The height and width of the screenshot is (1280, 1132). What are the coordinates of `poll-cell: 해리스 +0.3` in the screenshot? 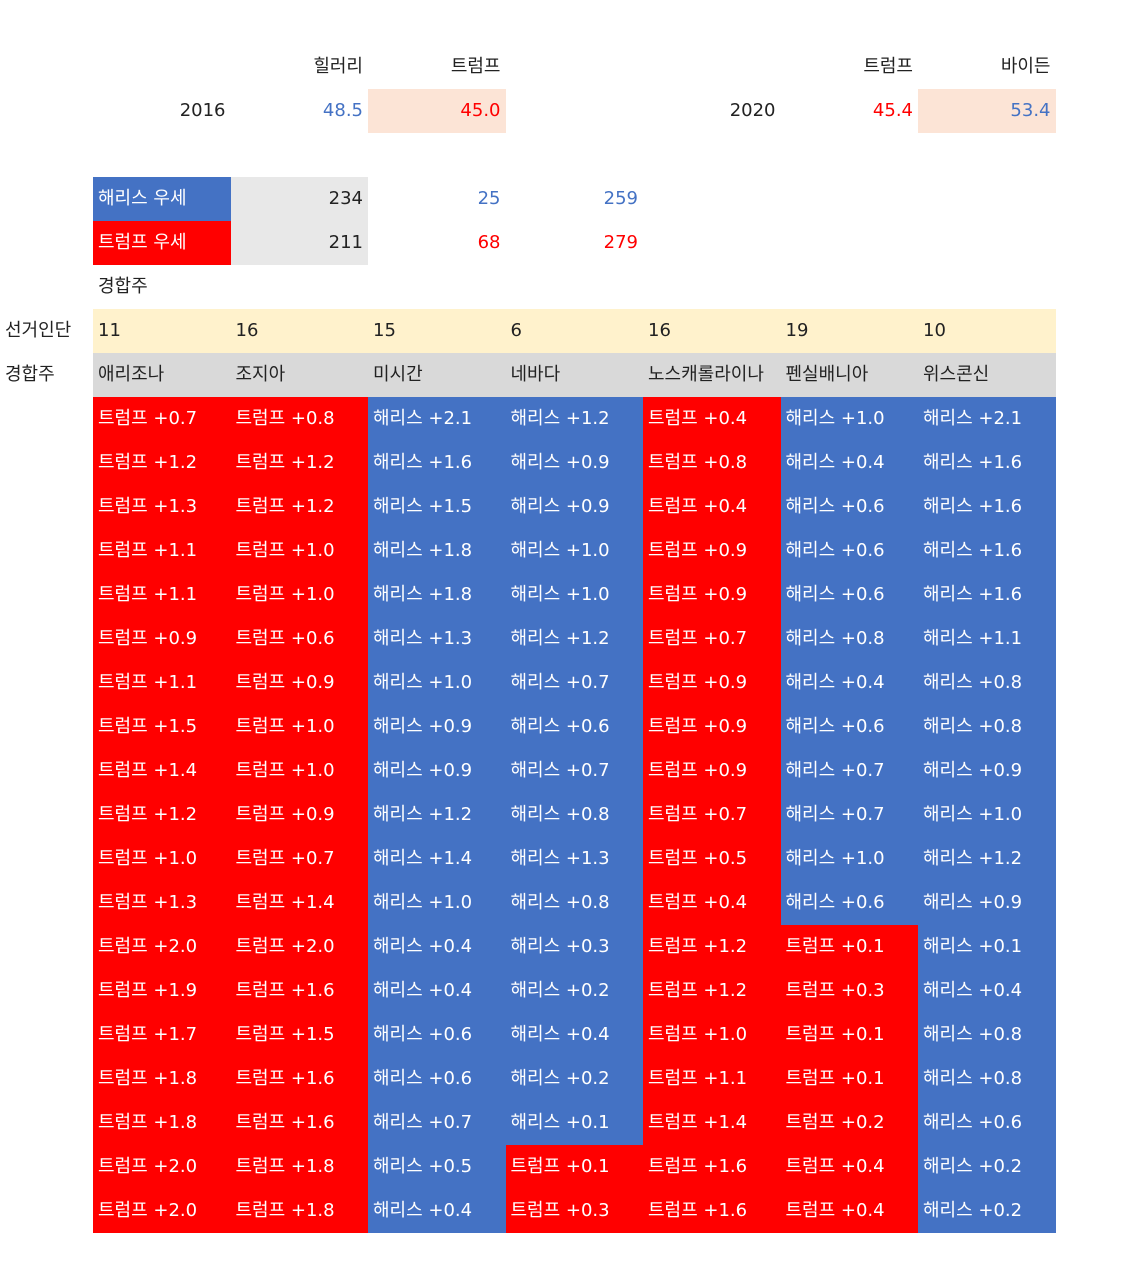 It's located at (574, 947).